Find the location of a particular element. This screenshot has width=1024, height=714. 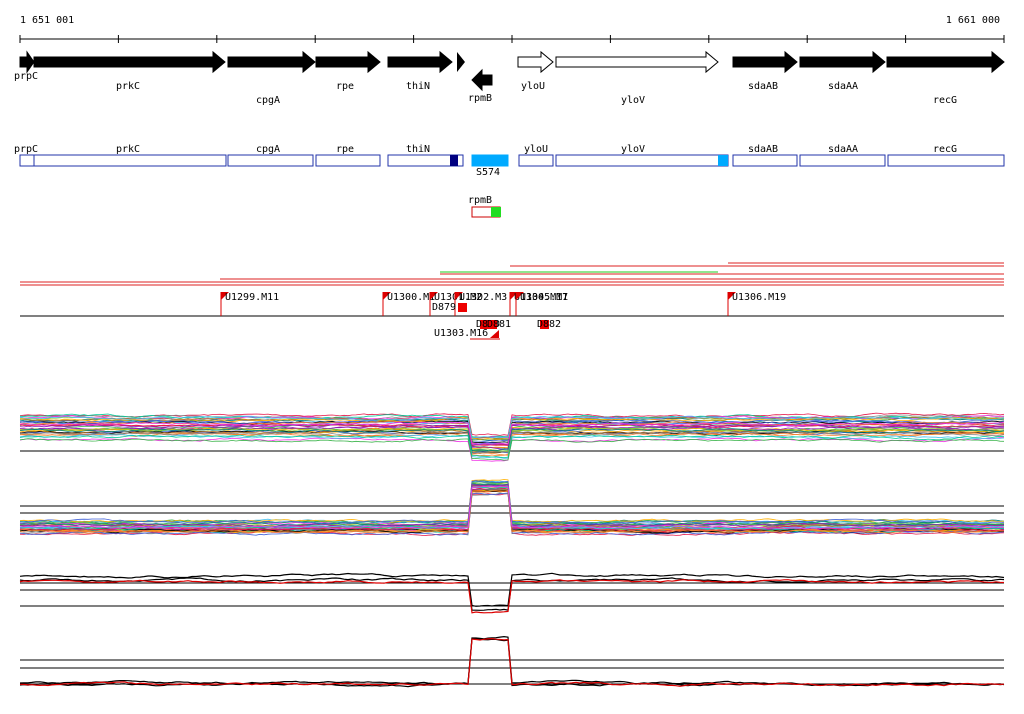

annotation-label: yloV is located at coordinates (633, 149).